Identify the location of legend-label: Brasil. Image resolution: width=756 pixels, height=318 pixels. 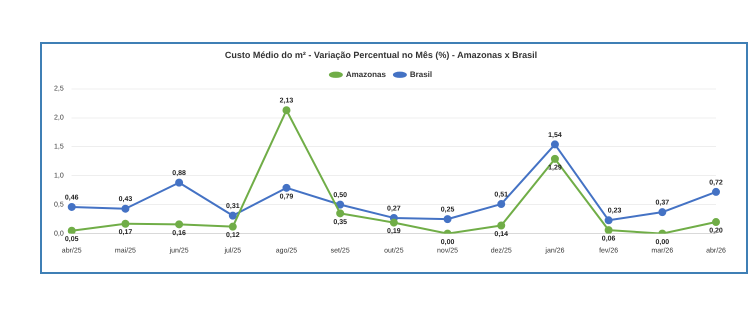
(421, 75).